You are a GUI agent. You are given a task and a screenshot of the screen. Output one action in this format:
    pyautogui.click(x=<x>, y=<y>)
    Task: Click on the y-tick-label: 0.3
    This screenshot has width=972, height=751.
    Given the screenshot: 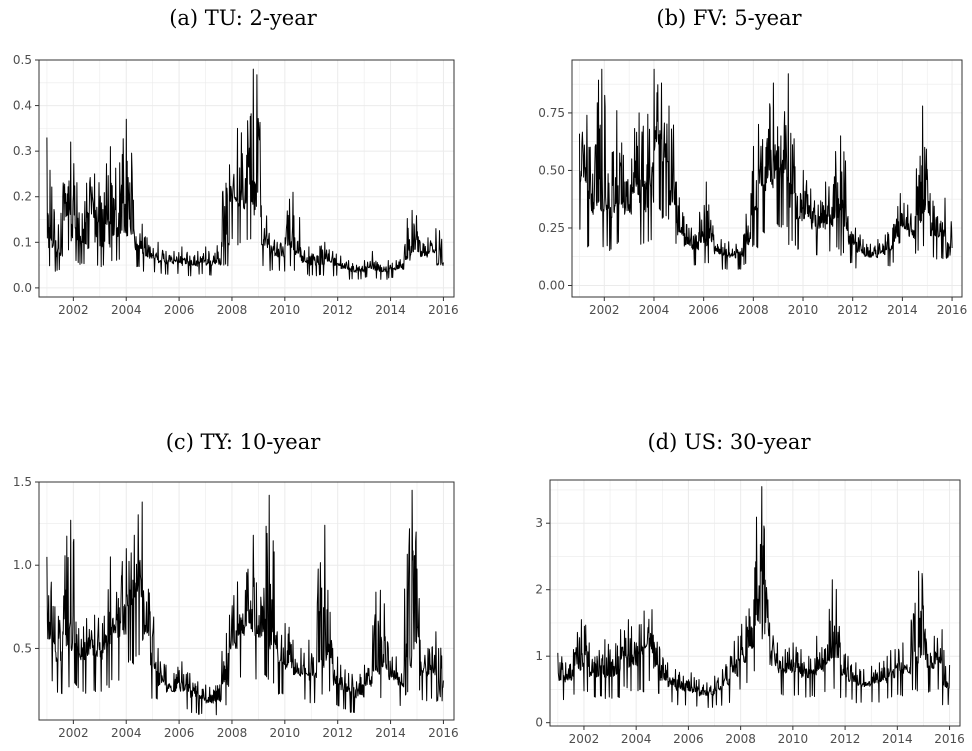 What is the action you would take?
    pyautogui.click(x=22, y=151)
    